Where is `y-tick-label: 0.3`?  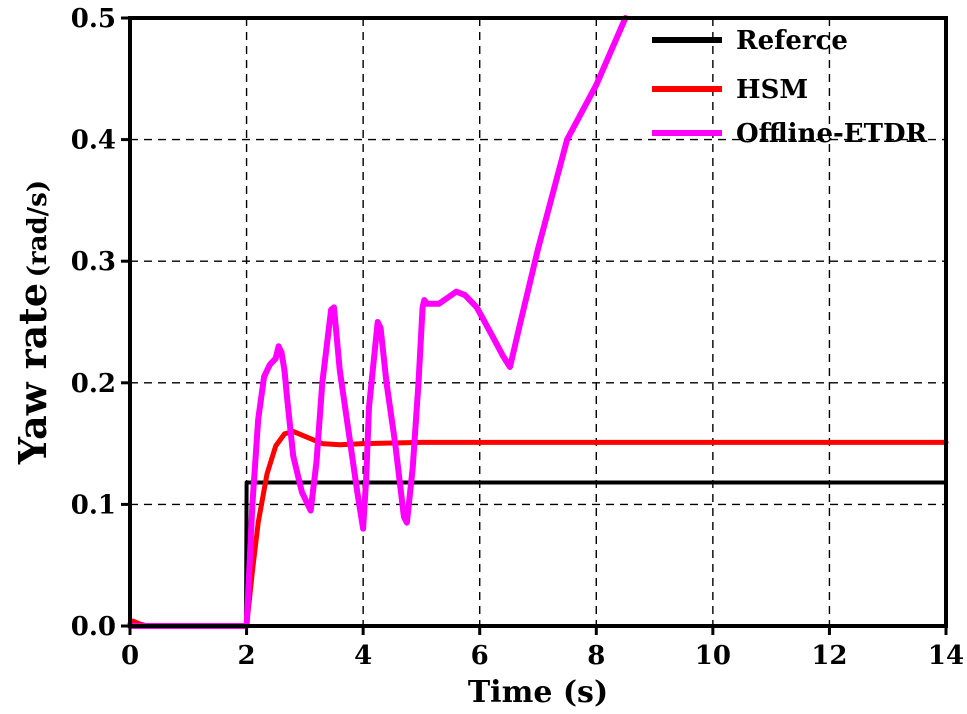 y-tick-label: 0.3 is located at coordinates (93, 262).